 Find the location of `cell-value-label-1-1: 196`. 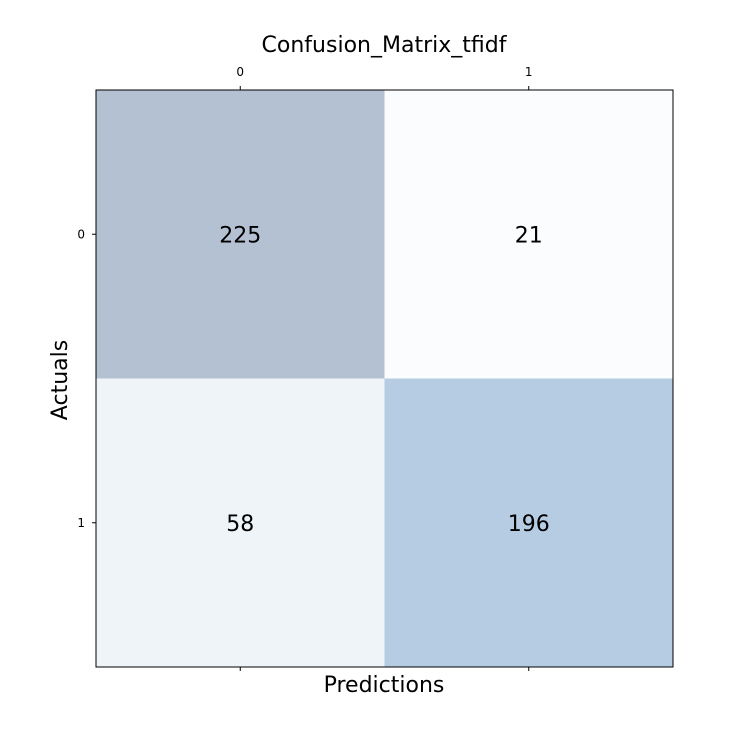

cell-value-label-1-1: 196 is located at coordinates (529, 524).